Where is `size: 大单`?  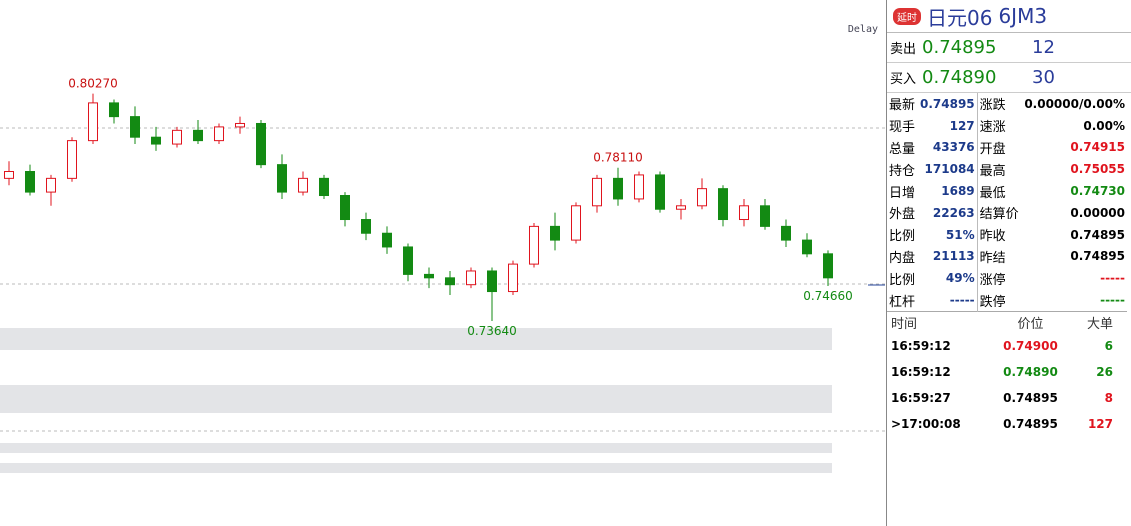
size: 大单 is located at coordinates (1099, 324).